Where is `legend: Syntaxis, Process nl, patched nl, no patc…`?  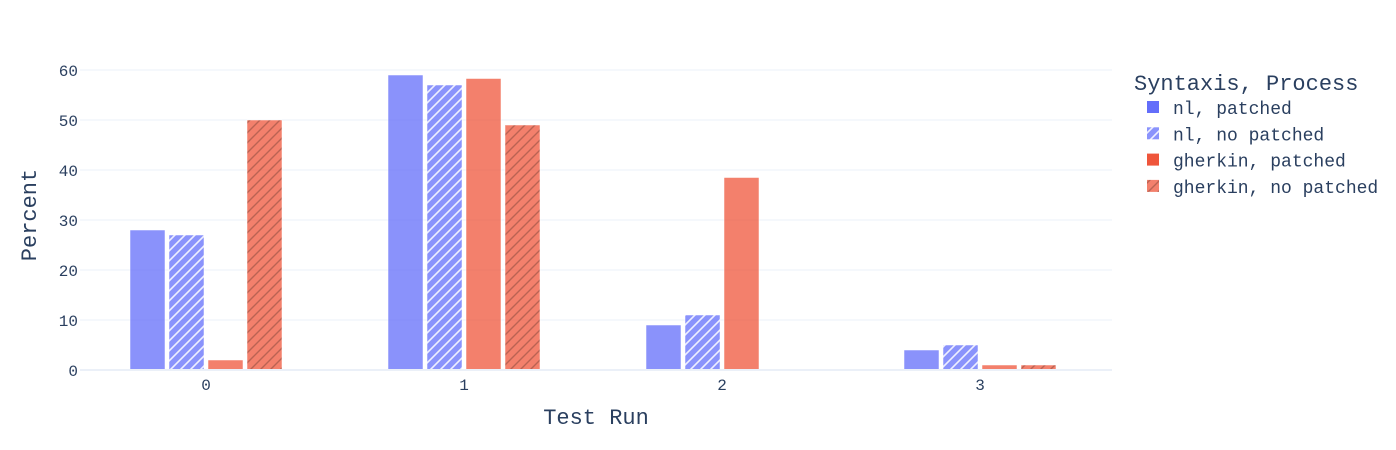
legend: Syntaxis, Process nl, patched nl, no patc… is located at coordinates (1256, 135).